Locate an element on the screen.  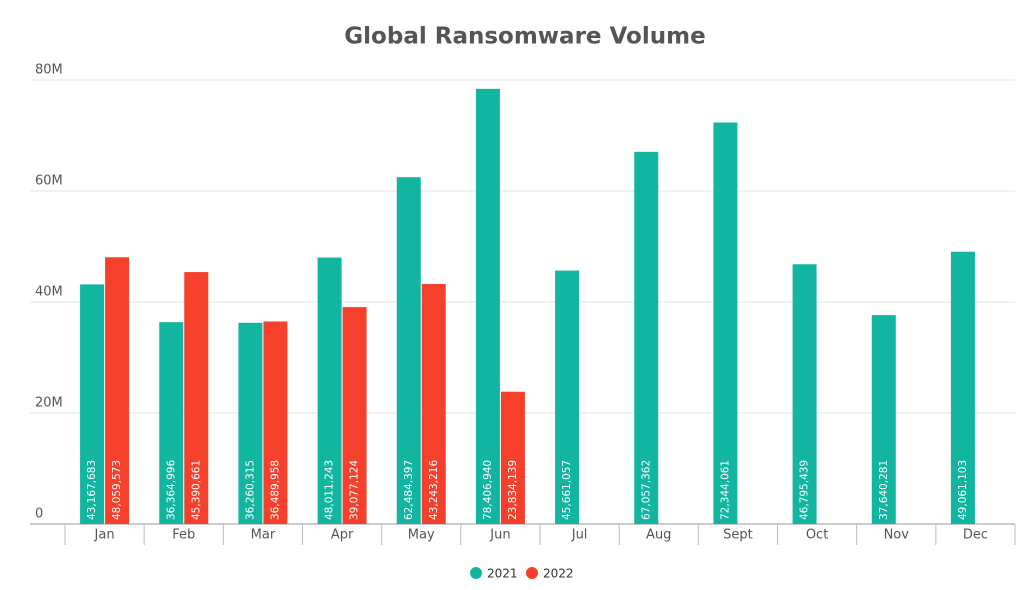
x-tick-label: Dec is located at coordinates (975, 535).